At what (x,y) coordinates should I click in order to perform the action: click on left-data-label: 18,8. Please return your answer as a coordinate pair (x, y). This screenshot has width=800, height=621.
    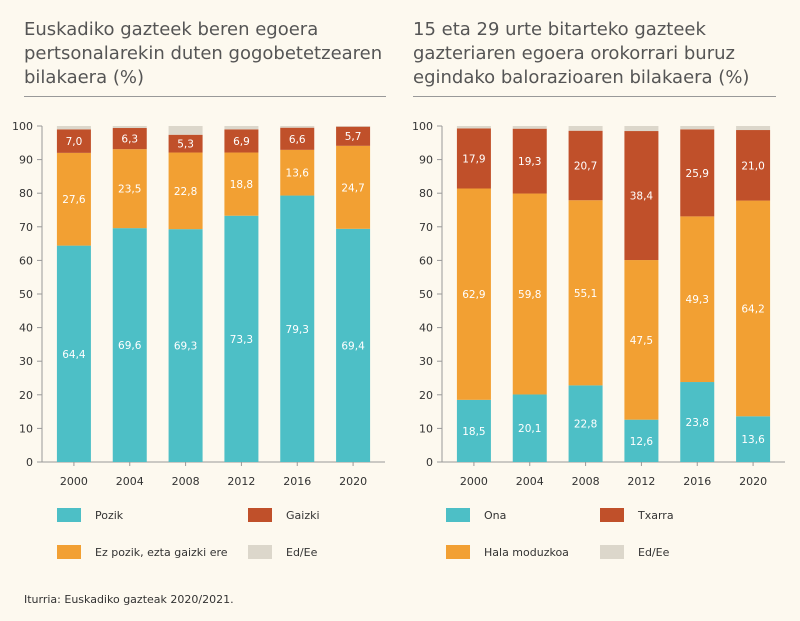
    Looking at the image, I should click on (241, 185).